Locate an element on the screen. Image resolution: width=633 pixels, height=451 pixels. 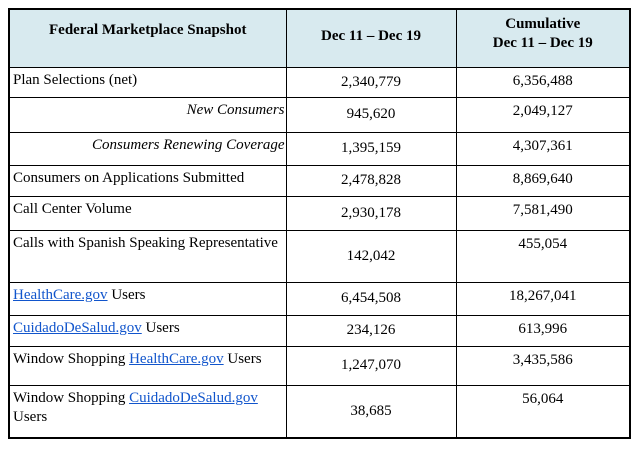
cumulative-value: 2,049,127 is located at coordinates (543, 114).